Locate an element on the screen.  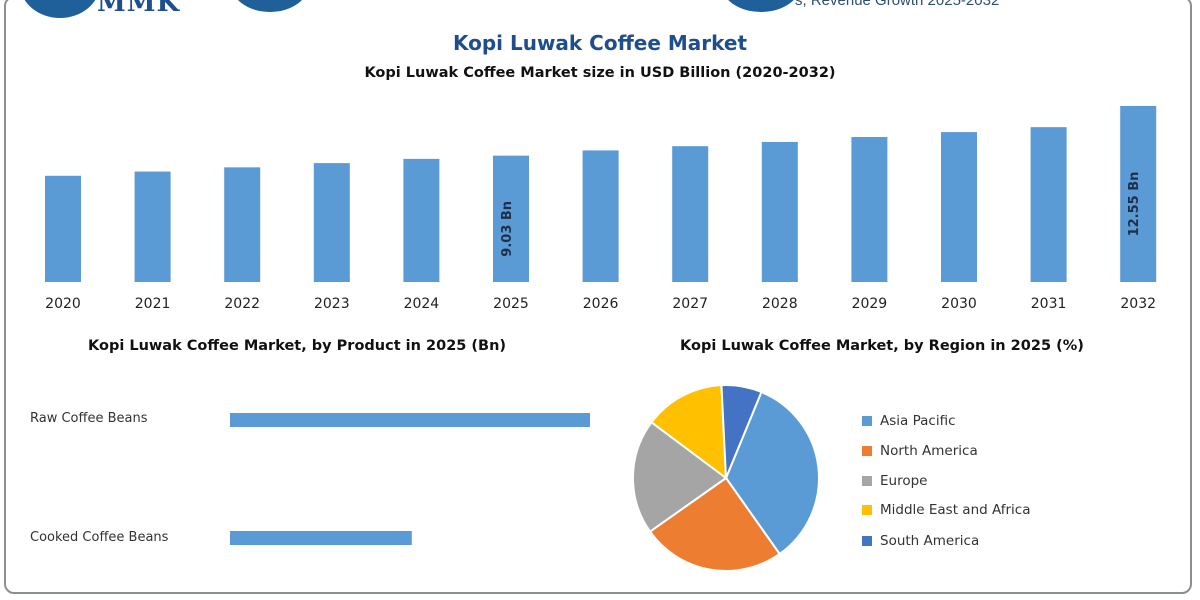
legend-item-north-america: North America is located at coordinates (920, 451).